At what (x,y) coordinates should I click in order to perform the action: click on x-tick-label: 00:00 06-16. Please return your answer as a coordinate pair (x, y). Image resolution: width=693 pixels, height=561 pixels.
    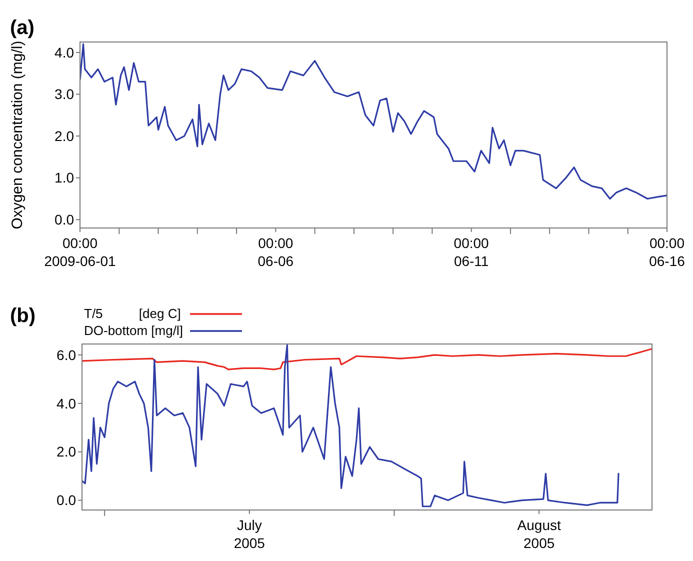
    Looking at the image, I should click on (667, 252).